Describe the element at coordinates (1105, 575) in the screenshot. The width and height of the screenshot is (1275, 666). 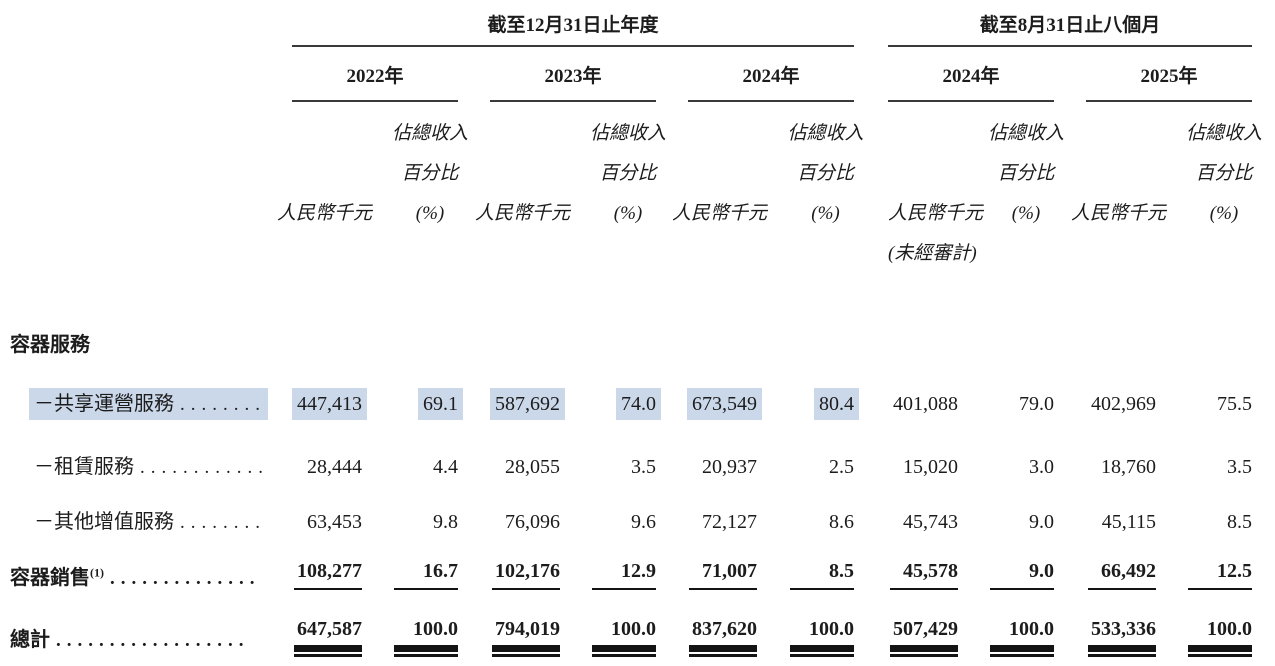
I see `value-cell: 66,492` at that location.